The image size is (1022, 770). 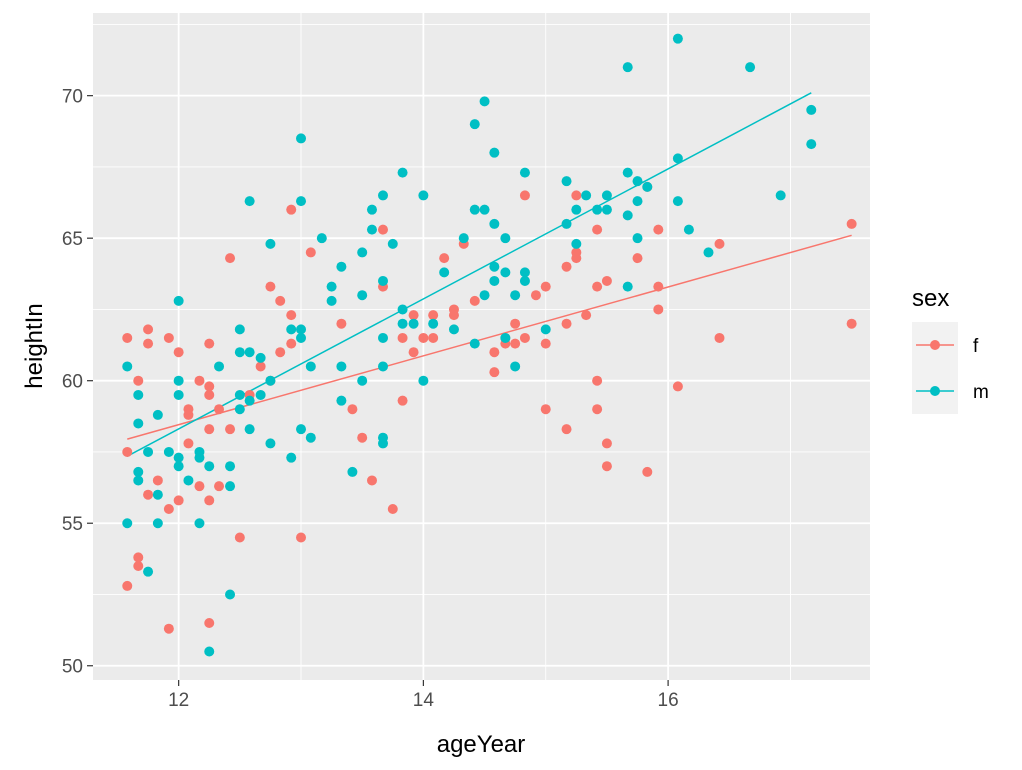 What do you see at coordinates (77, 382) in the screenshot?
I see `y-axis: 50 55 60 65 70` at bounding box center [77, 382].